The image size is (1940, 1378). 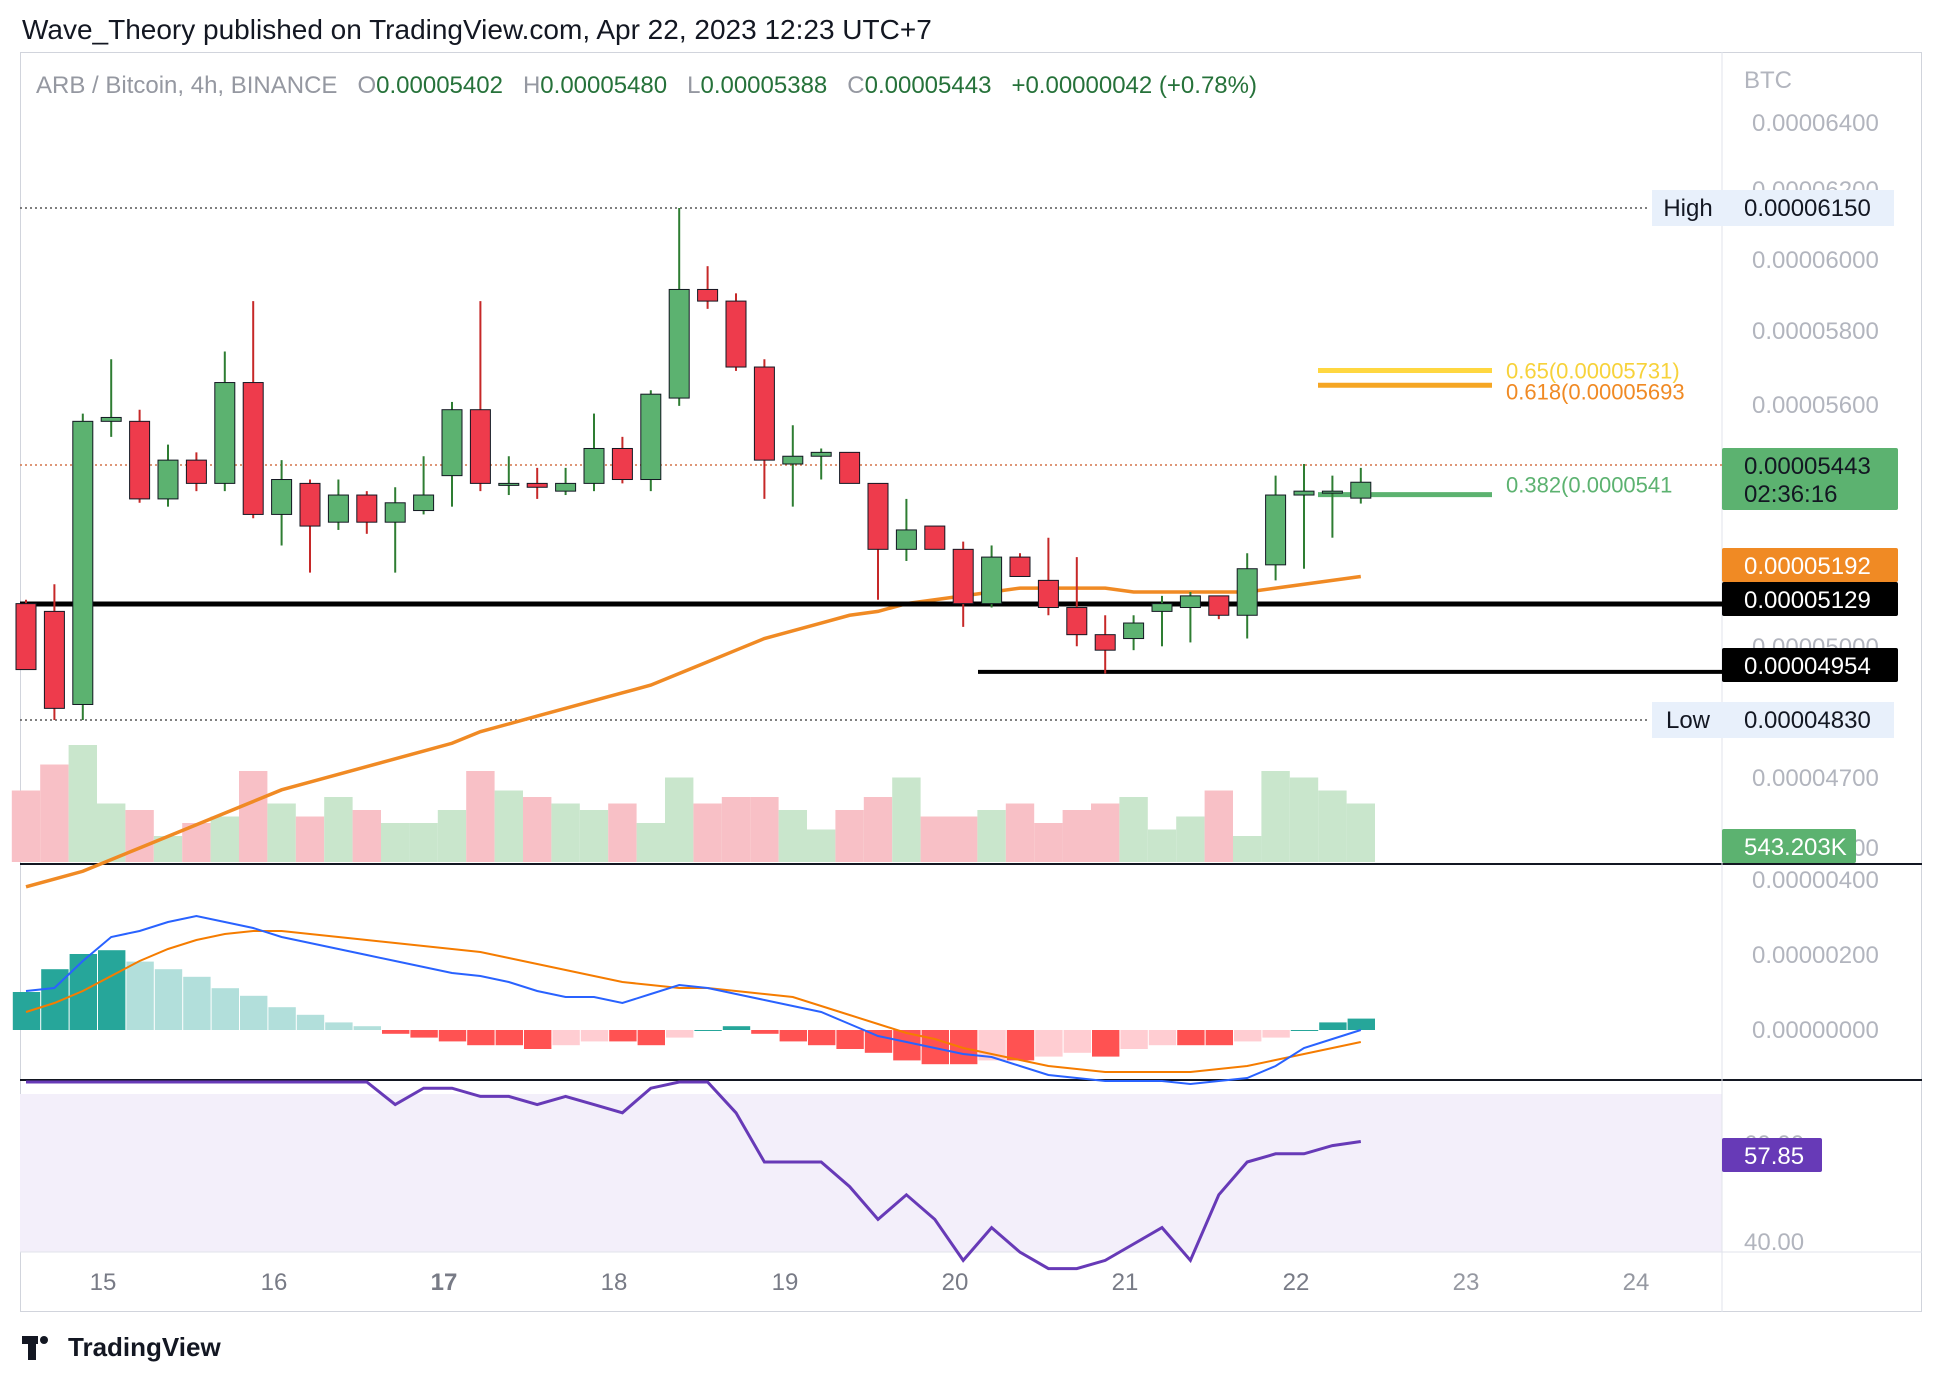 I want to click on tradingview-brand: TradingView, so click(x=144, y=1347).